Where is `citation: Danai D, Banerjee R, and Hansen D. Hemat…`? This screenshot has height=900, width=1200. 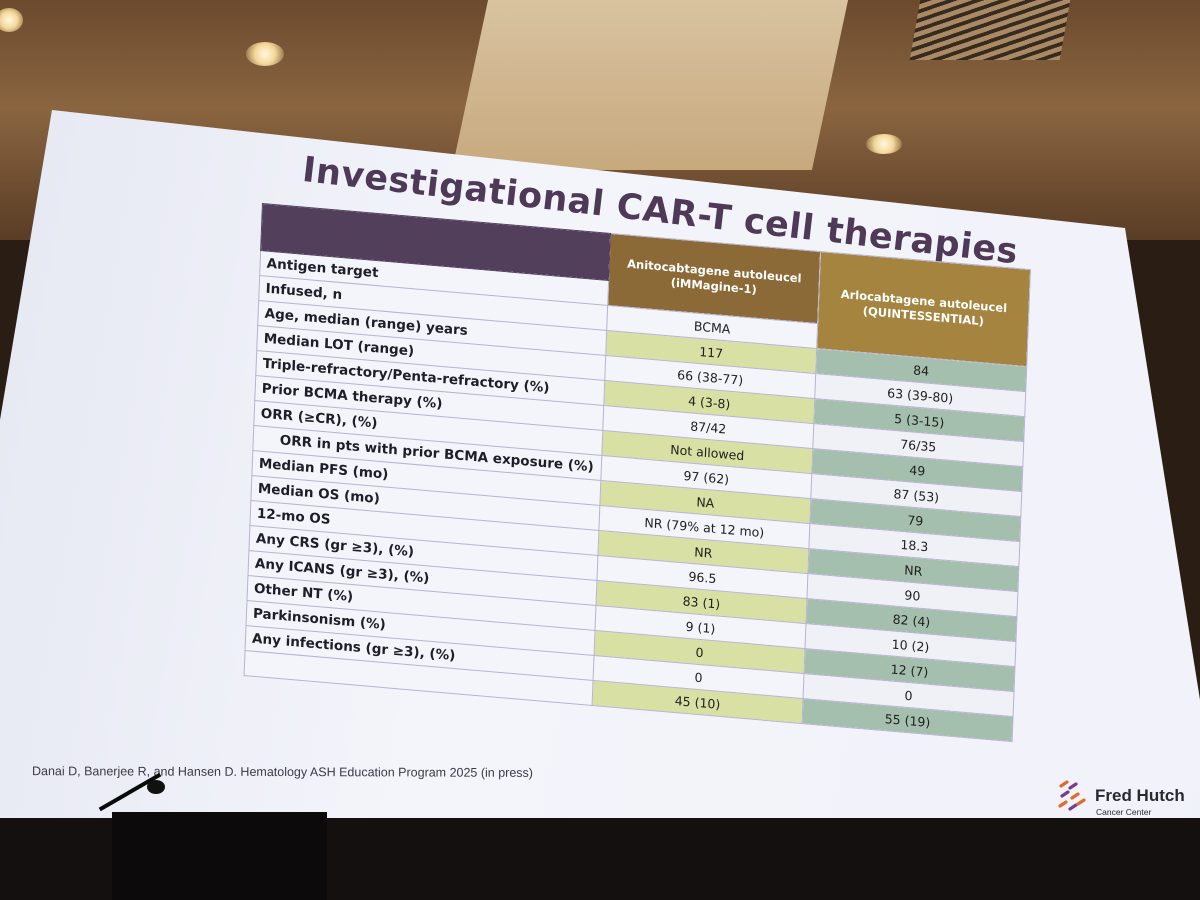
citation: Danai D, Banerjee R, and Hansen D. Hemat… is located at coordinates (282, 772).